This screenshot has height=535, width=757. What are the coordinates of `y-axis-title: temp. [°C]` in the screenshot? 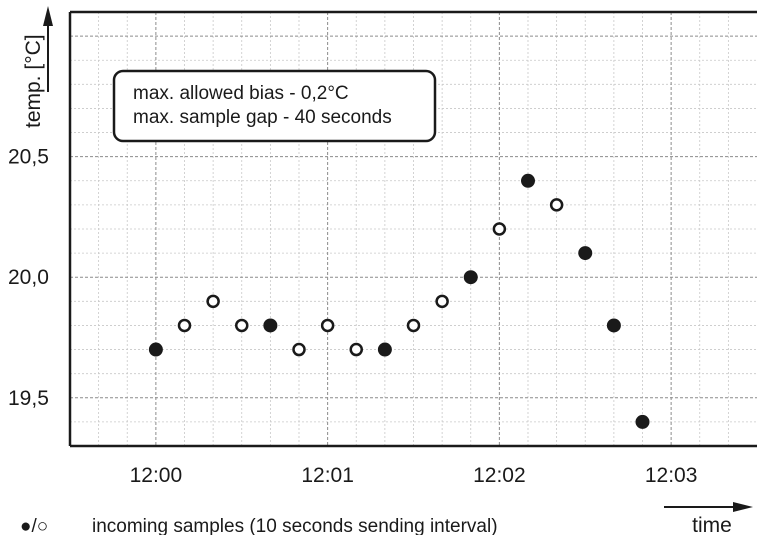 It's located at (33, 81).